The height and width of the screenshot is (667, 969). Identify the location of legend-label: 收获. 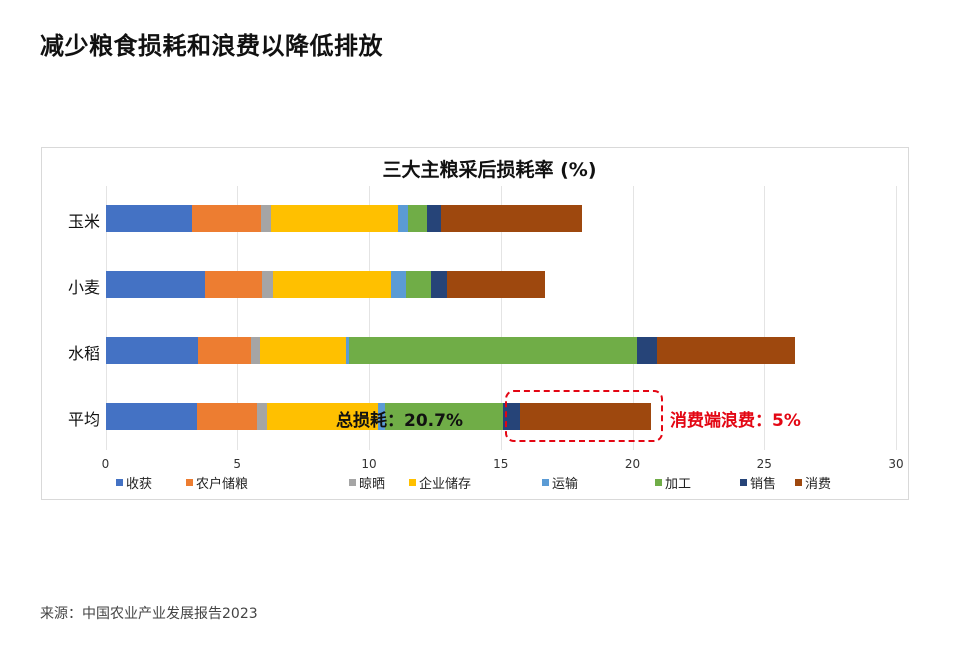
(139, 484).